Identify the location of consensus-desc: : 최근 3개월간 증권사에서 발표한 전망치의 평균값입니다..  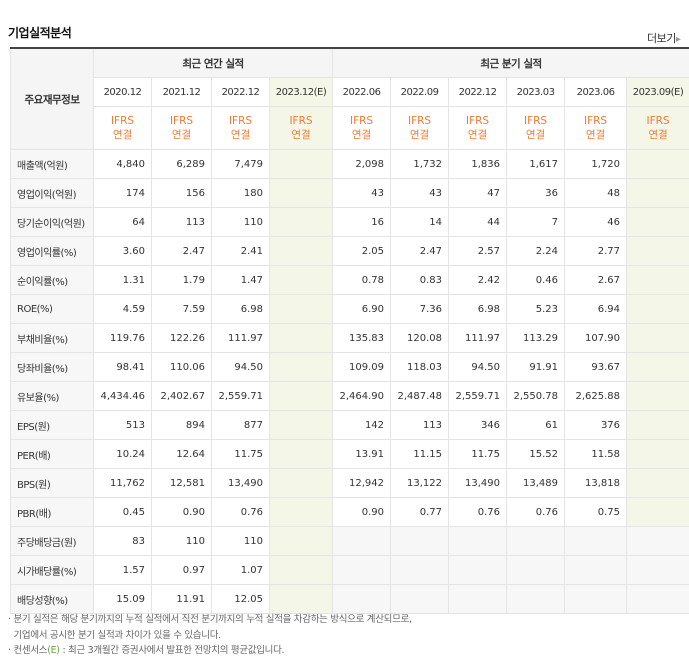
(172, 650).